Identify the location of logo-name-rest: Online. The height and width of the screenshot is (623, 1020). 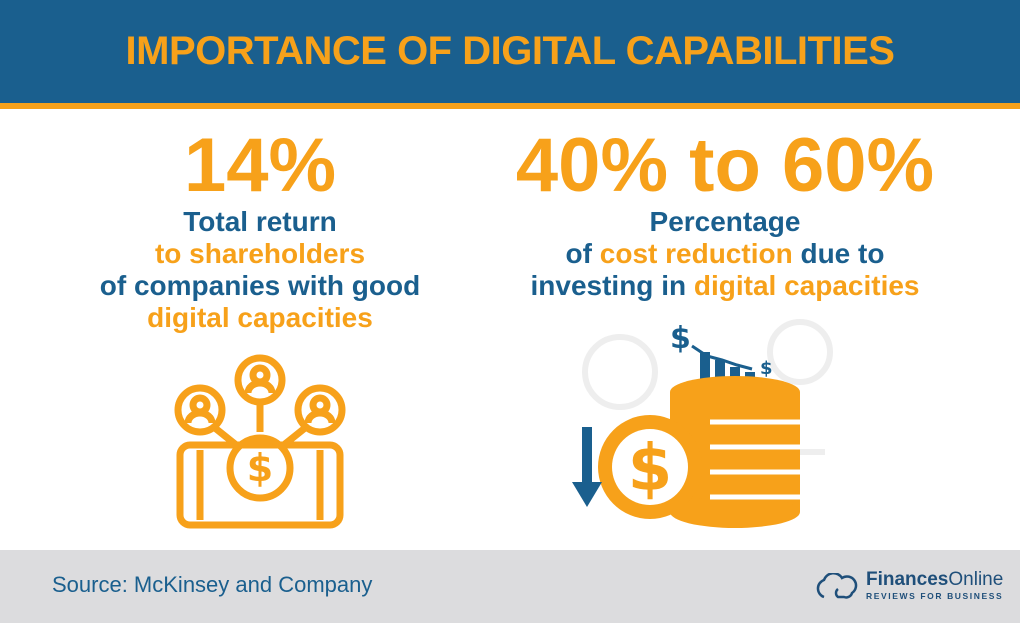
(976, 579).